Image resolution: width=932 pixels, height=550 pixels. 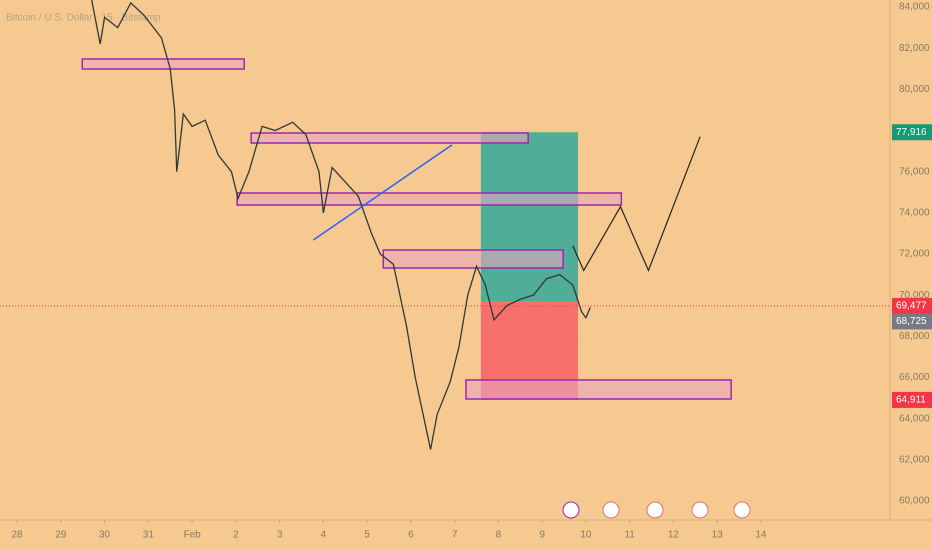 What do you see at coordinates (914, 459) in the screenshot?
I see `y-tick-label: 62,000` at bounding box center [914, 459].